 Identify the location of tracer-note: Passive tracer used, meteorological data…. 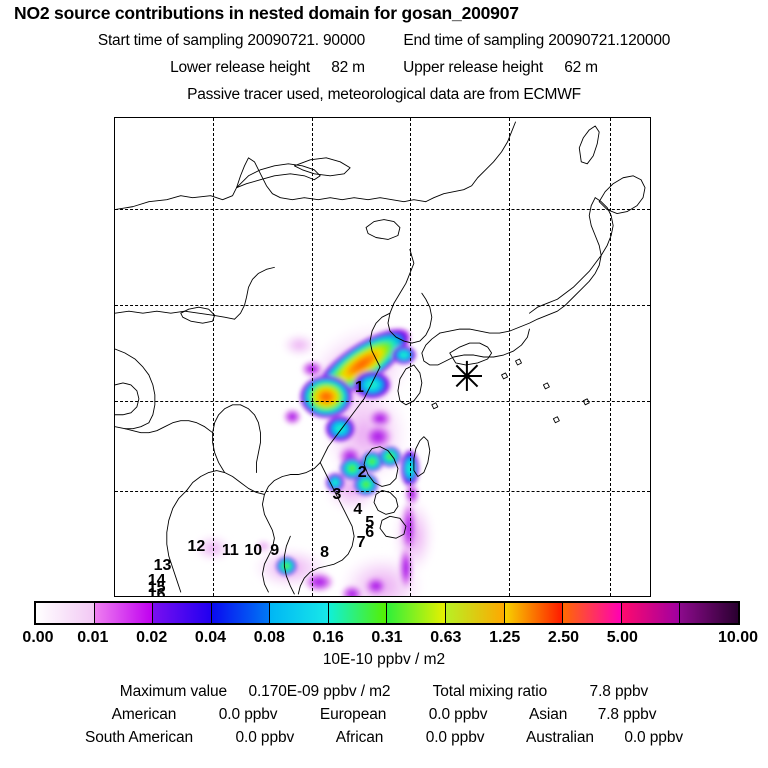
(384, 94).